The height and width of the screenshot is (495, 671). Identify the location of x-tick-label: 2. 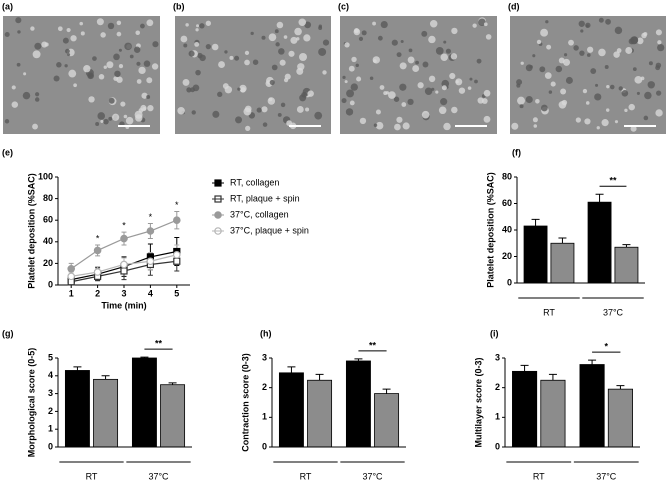
(97, 293).